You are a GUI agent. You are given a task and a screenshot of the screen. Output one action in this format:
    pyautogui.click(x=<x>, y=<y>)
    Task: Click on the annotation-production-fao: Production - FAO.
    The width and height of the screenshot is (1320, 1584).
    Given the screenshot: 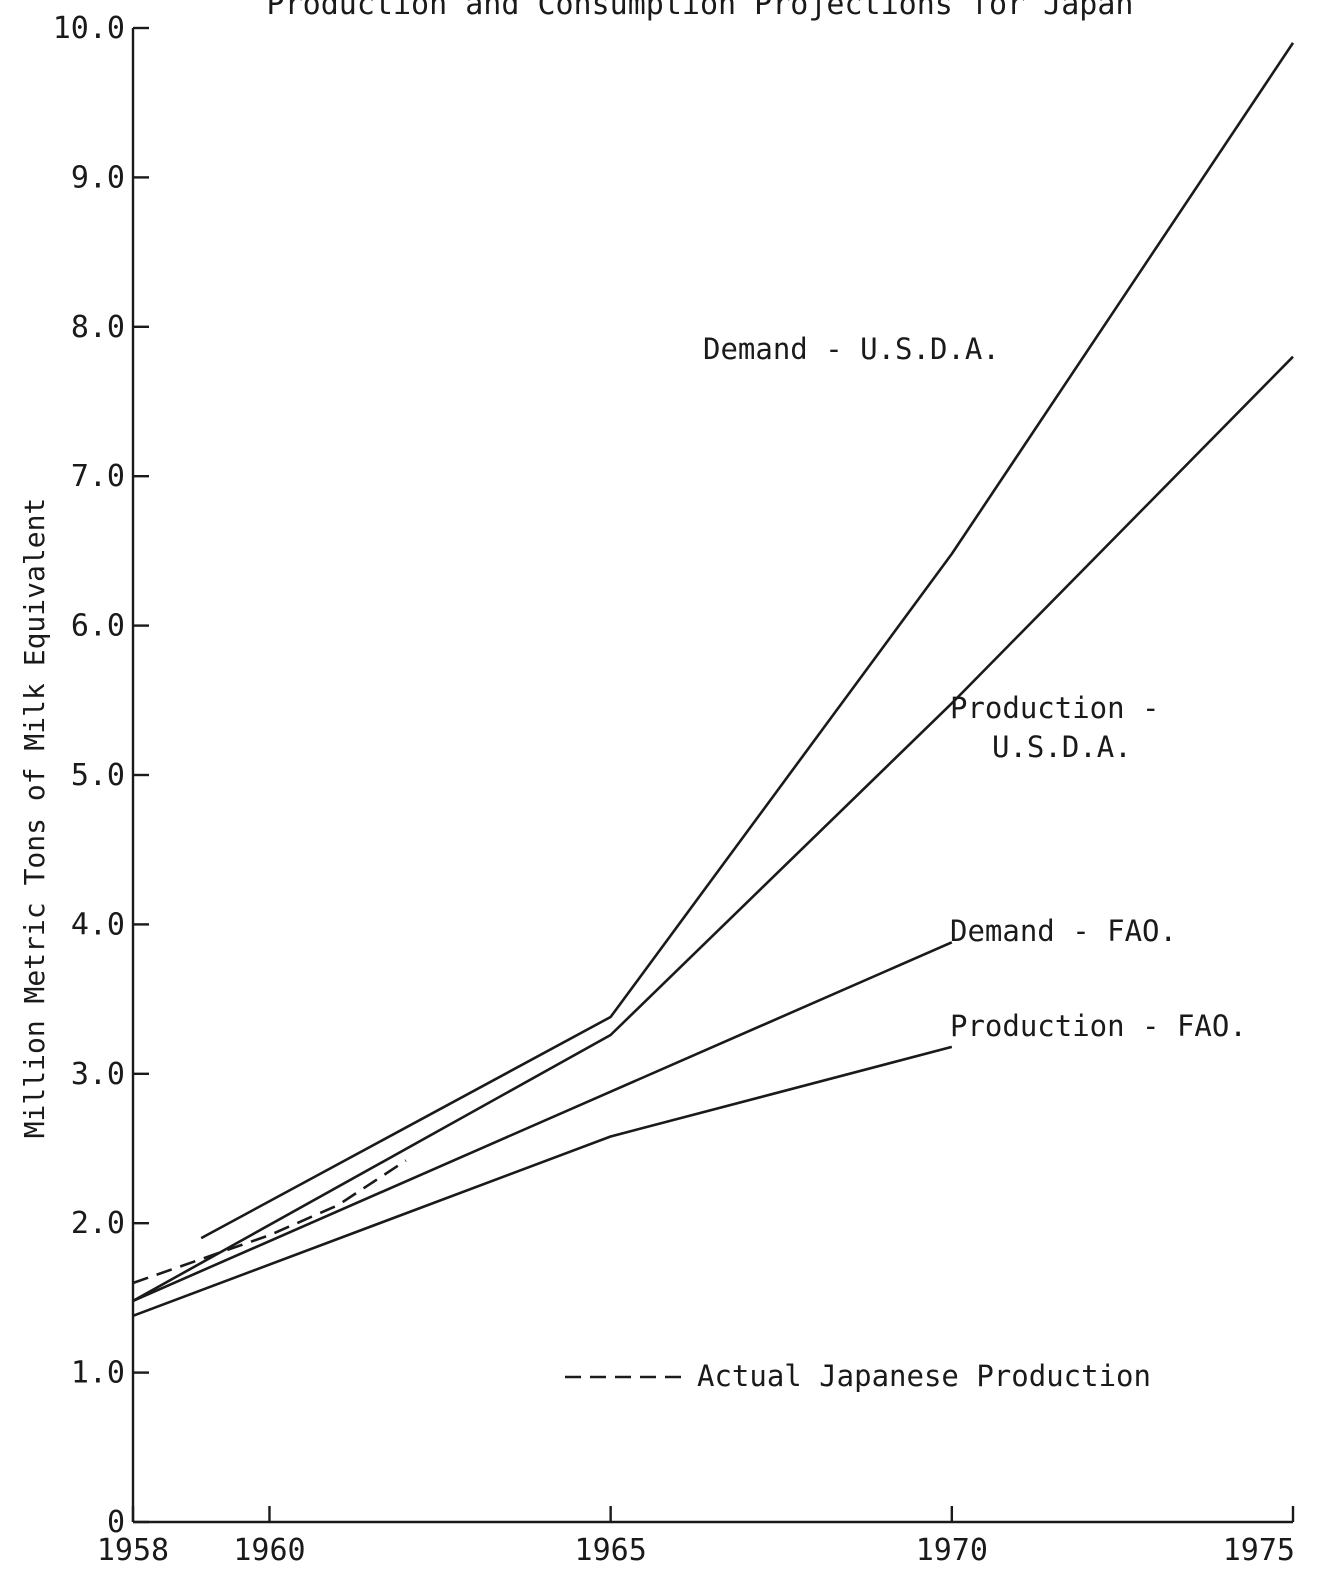 What is the action you would take?
    pyautogui.click(x=1098, y=1026)
    